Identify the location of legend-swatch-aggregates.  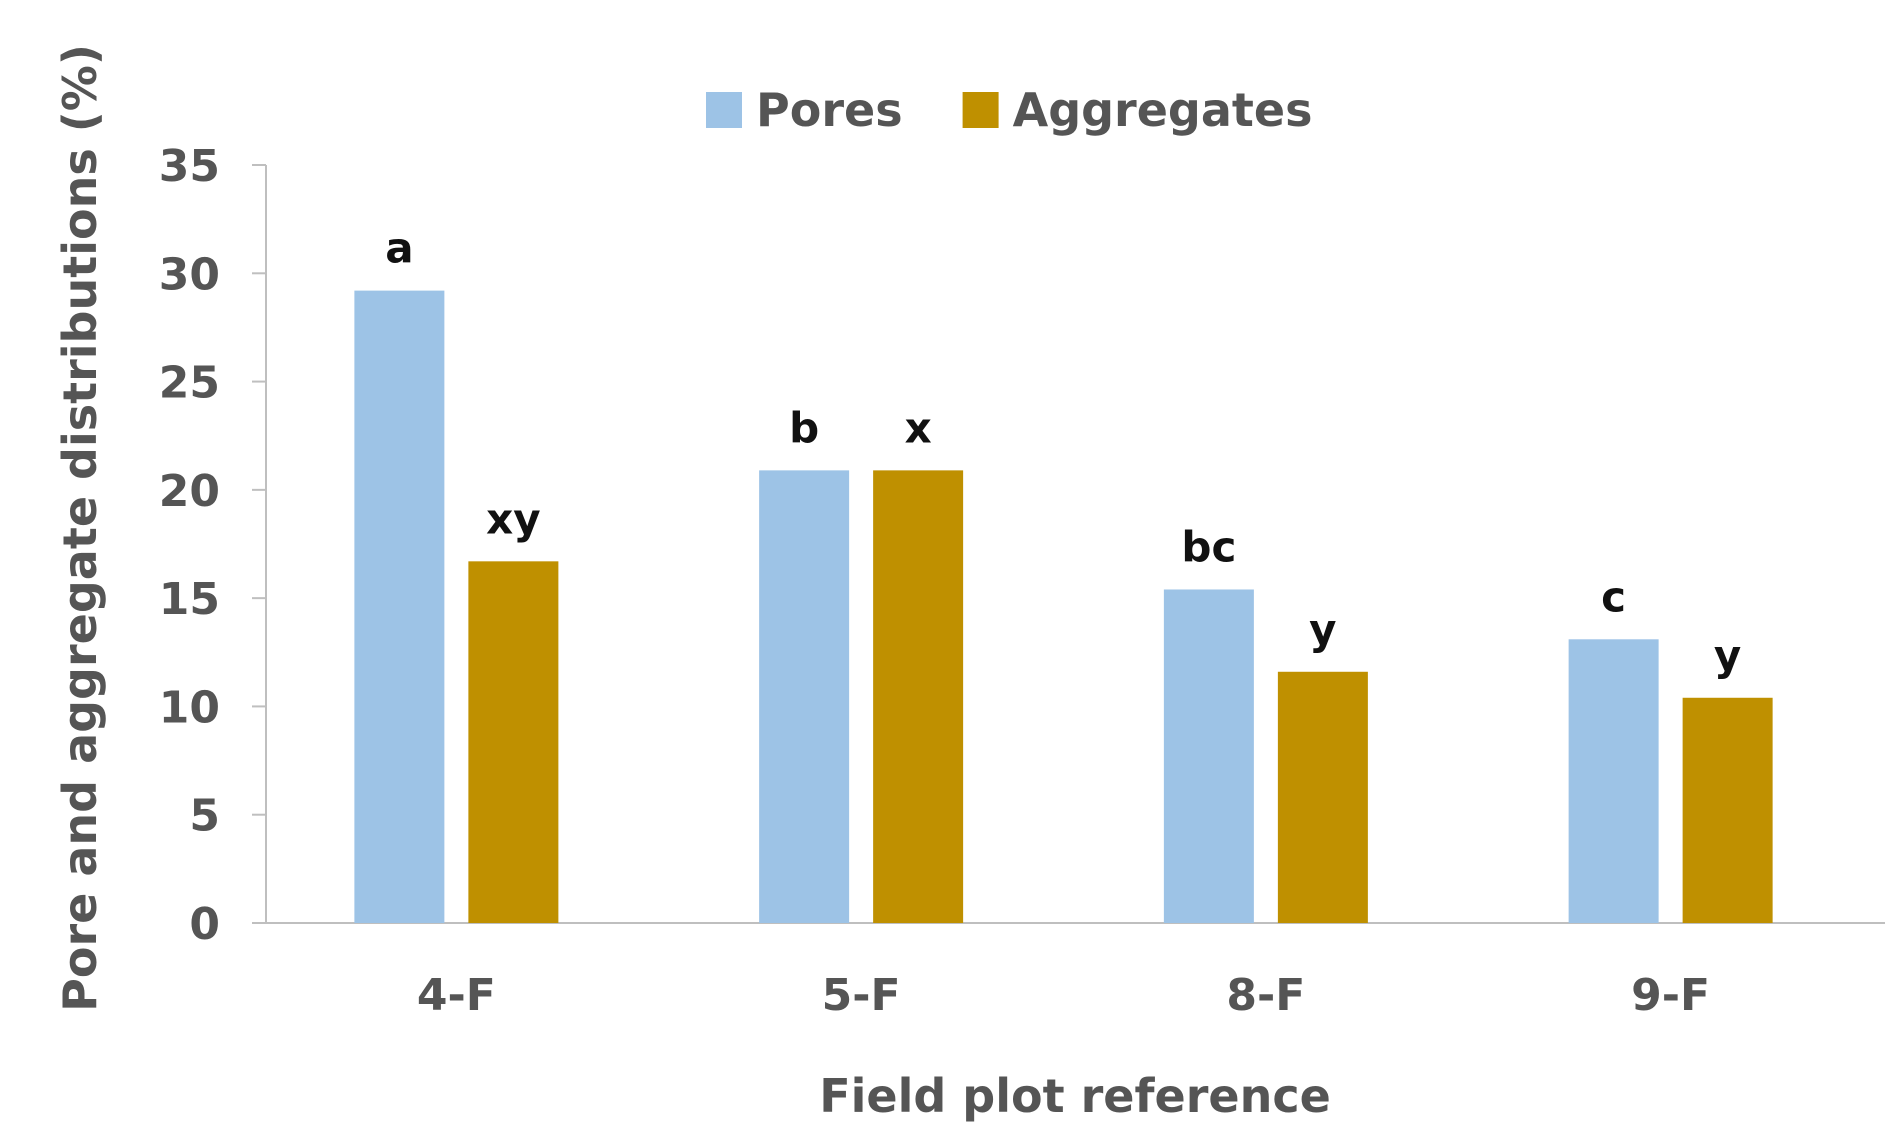
(980, 110).